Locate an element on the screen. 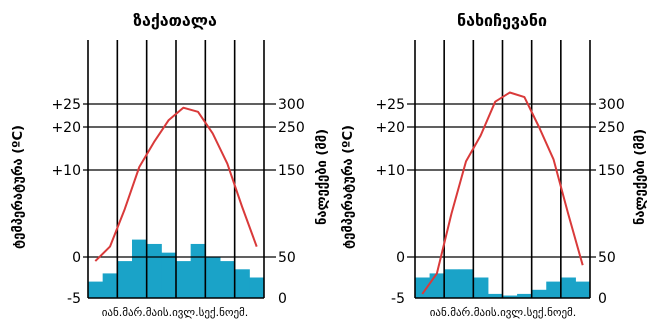  temperature-line is located at coordinates (176, 184).